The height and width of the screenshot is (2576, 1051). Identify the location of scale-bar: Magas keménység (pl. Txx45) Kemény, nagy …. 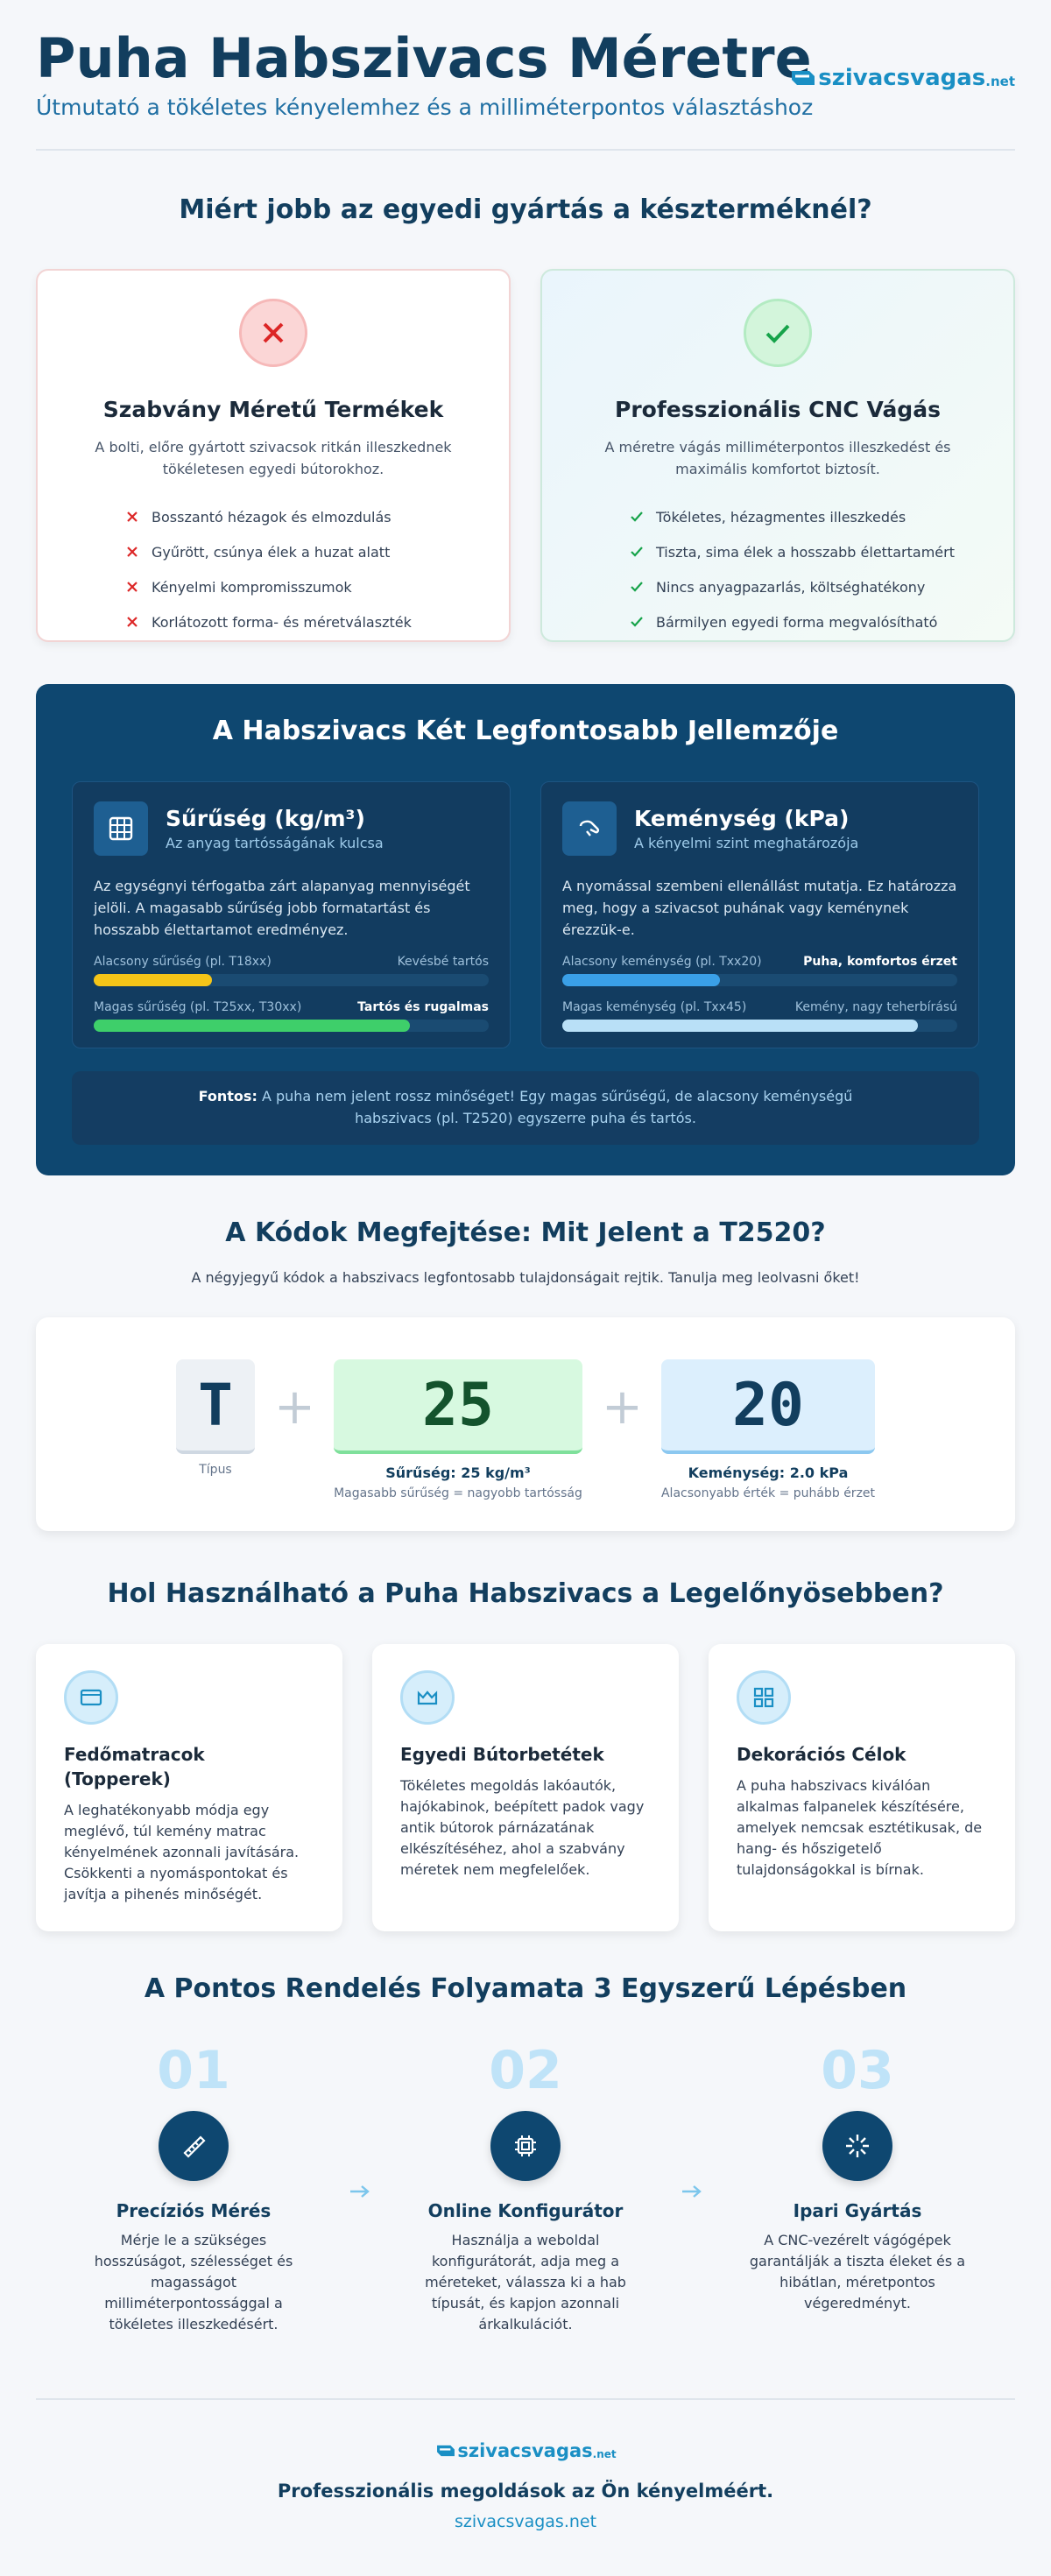
(760, 1016).